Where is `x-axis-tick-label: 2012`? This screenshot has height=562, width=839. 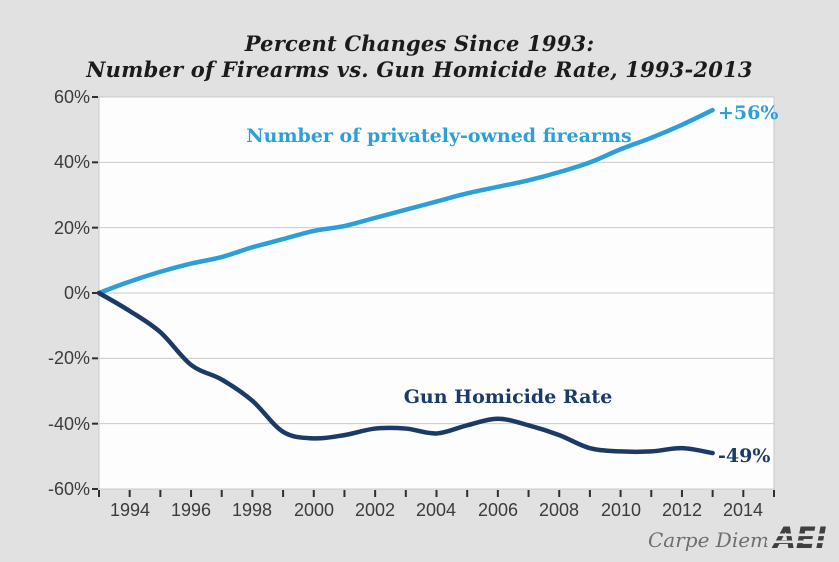 x-axis-tick-label: 2012 is located at coordinates (682, 510).